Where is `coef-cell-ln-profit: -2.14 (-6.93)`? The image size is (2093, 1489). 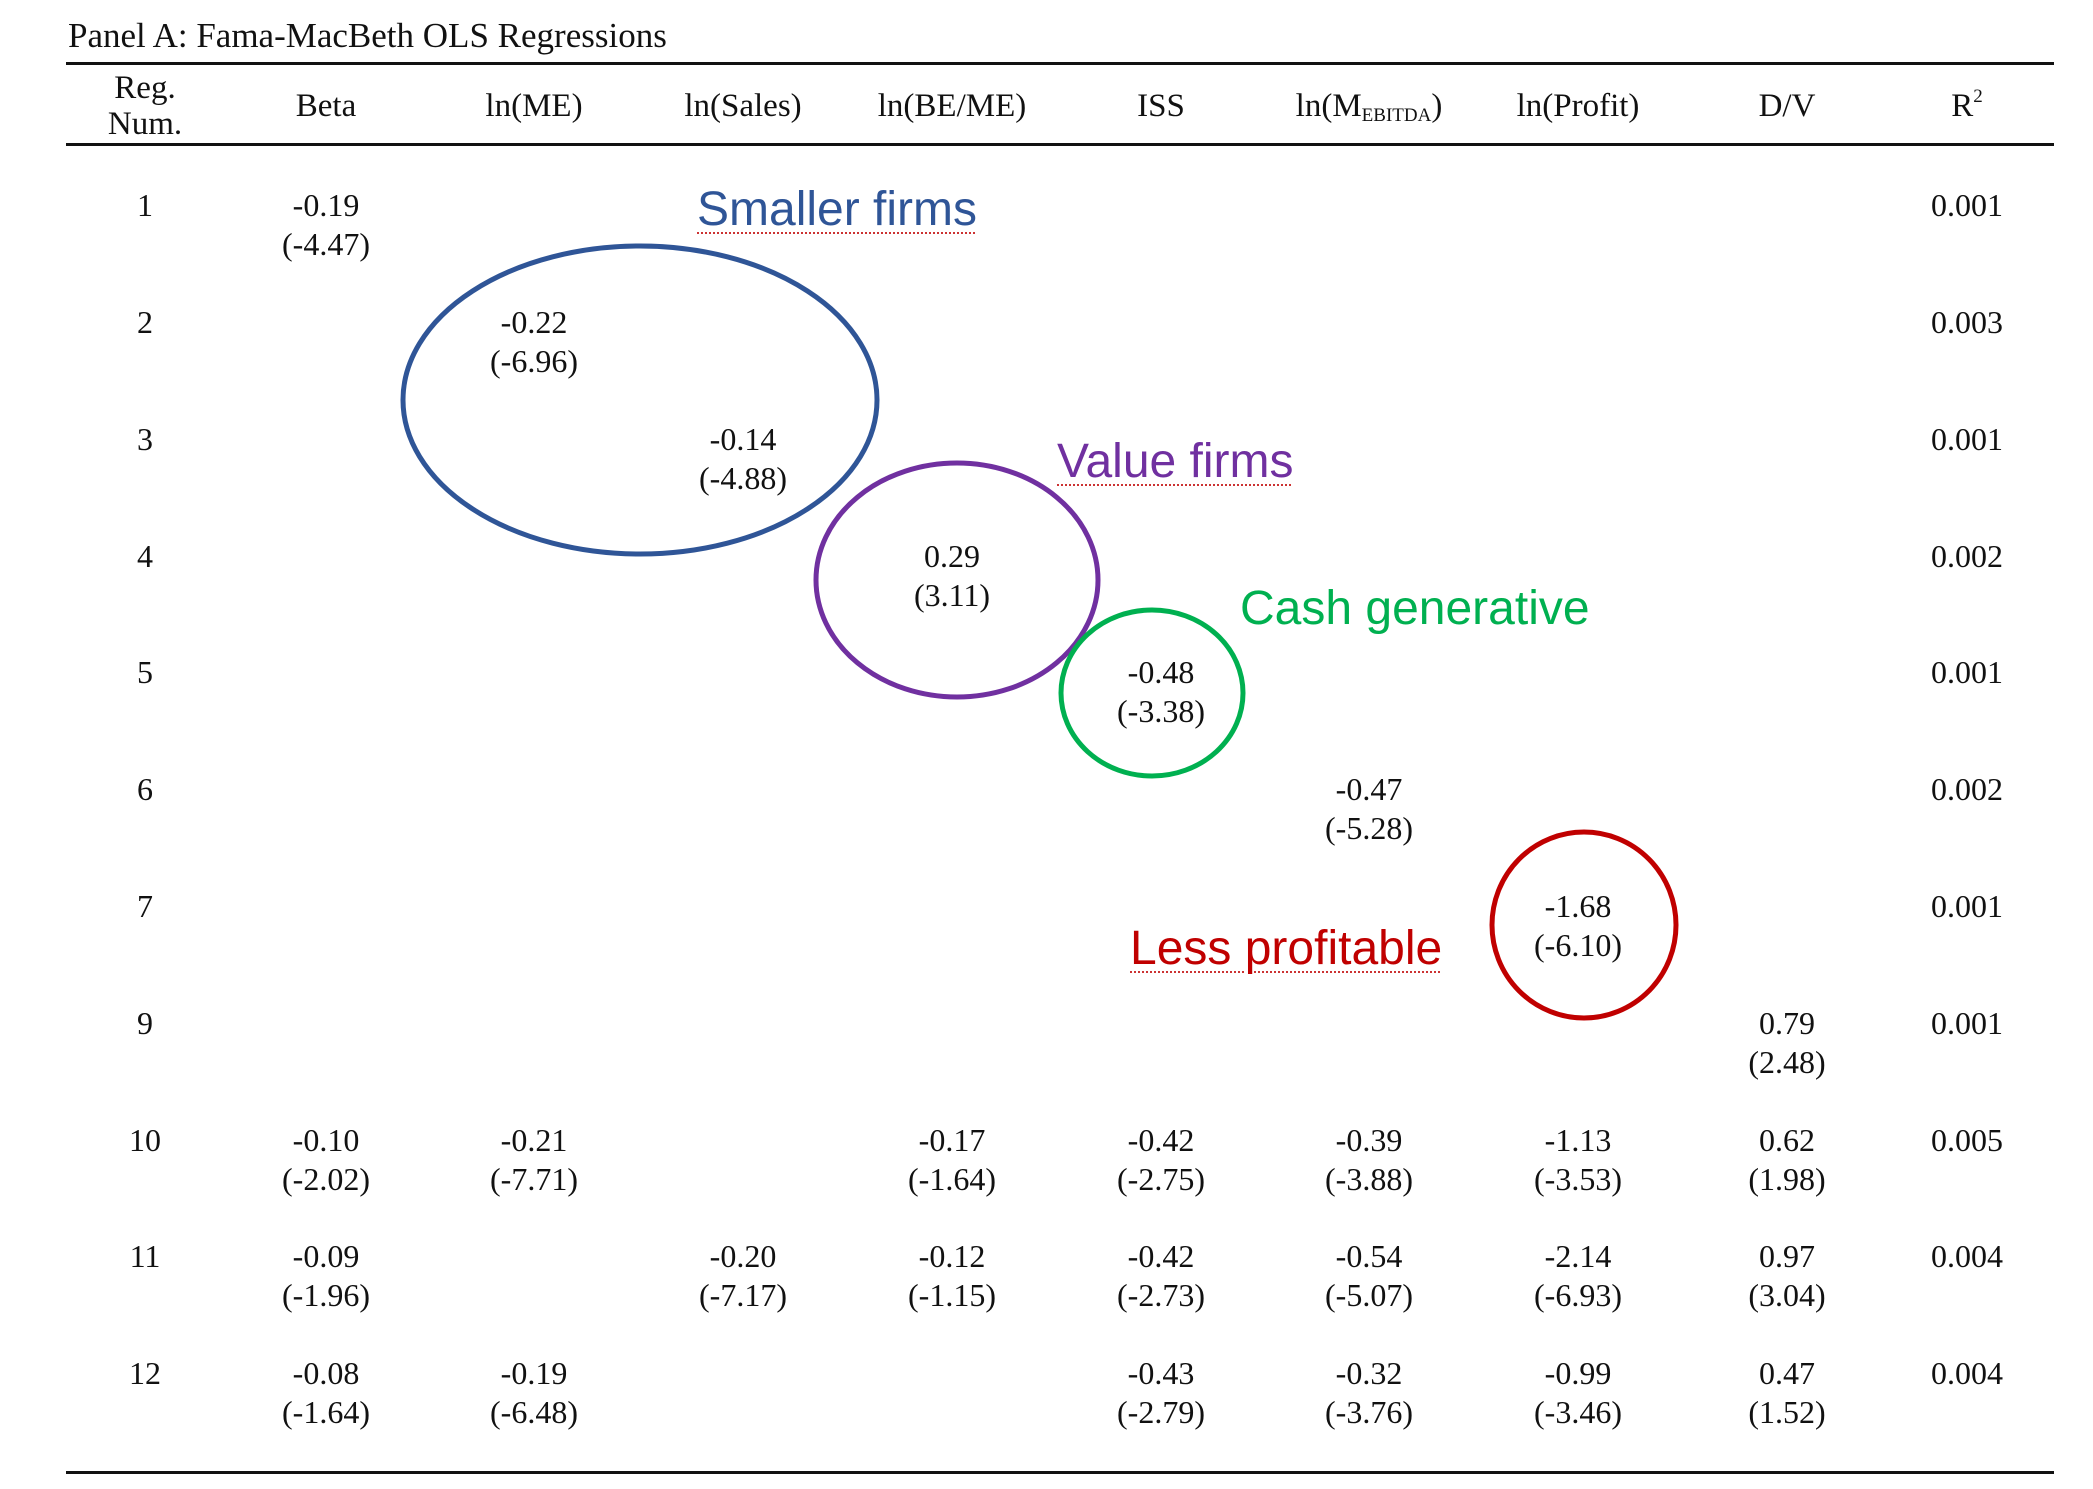 coef-cell-ln-profit: -2.14 (-6.93) is located at coordinates (1578, 1276).